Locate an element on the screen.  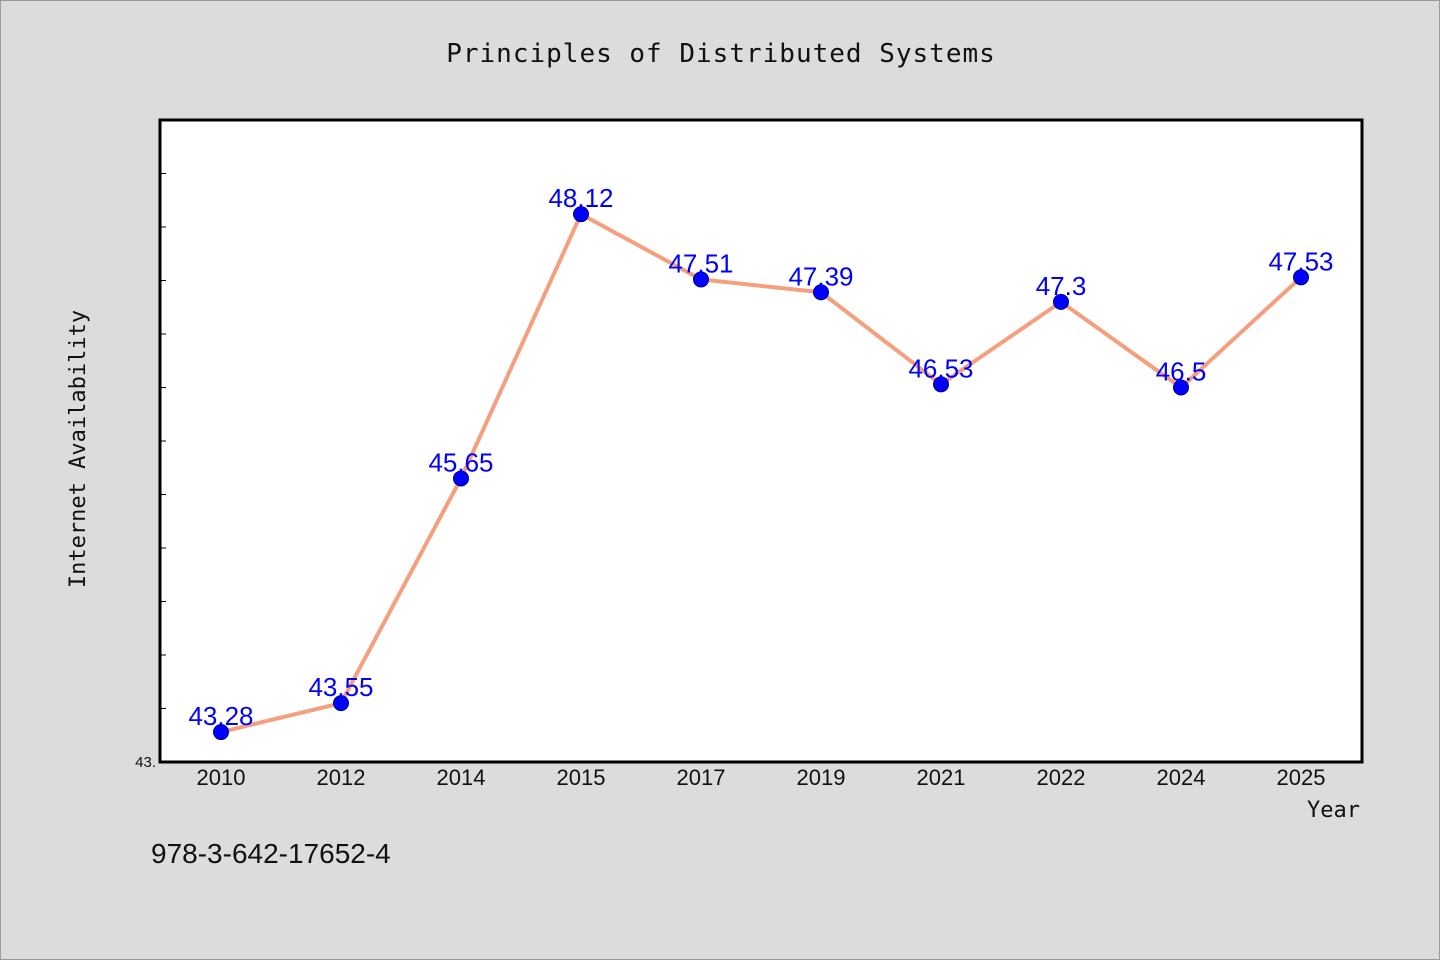
y-axis-ticks: 43. is located at coordinates (150, 445).